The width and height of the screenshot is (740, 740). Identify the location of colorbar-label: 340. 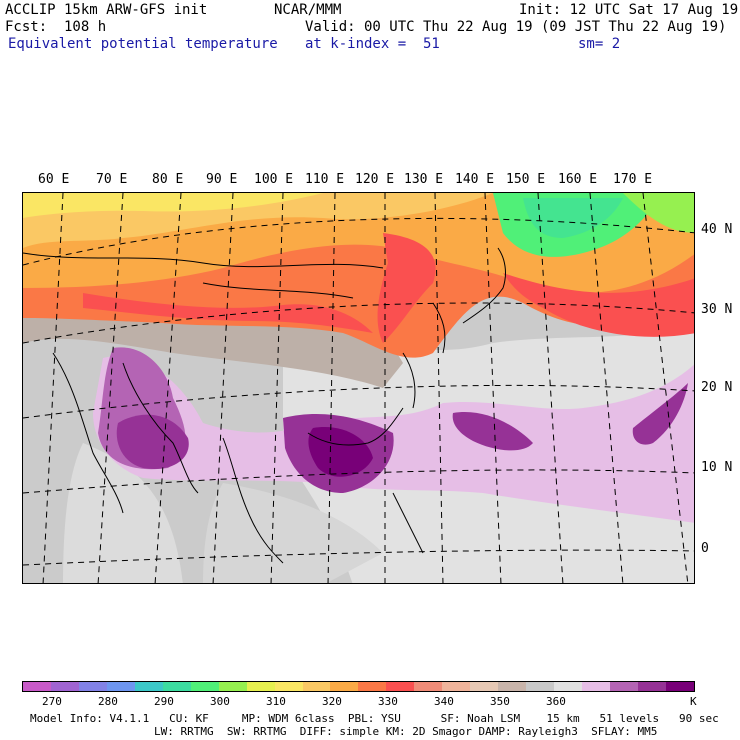
(444, 701).